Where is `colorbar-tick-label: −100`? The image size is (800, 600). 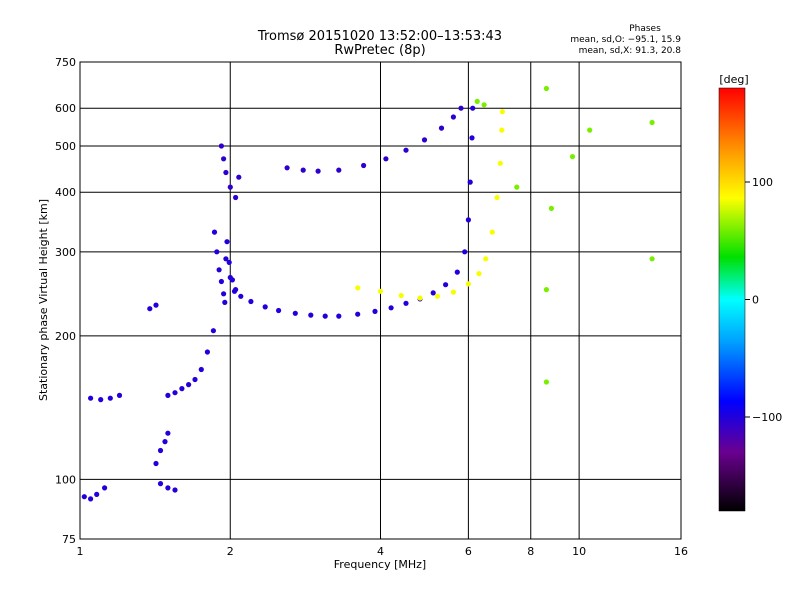
colorbar-tick-label: −100 is located at coordinates (767, 417).